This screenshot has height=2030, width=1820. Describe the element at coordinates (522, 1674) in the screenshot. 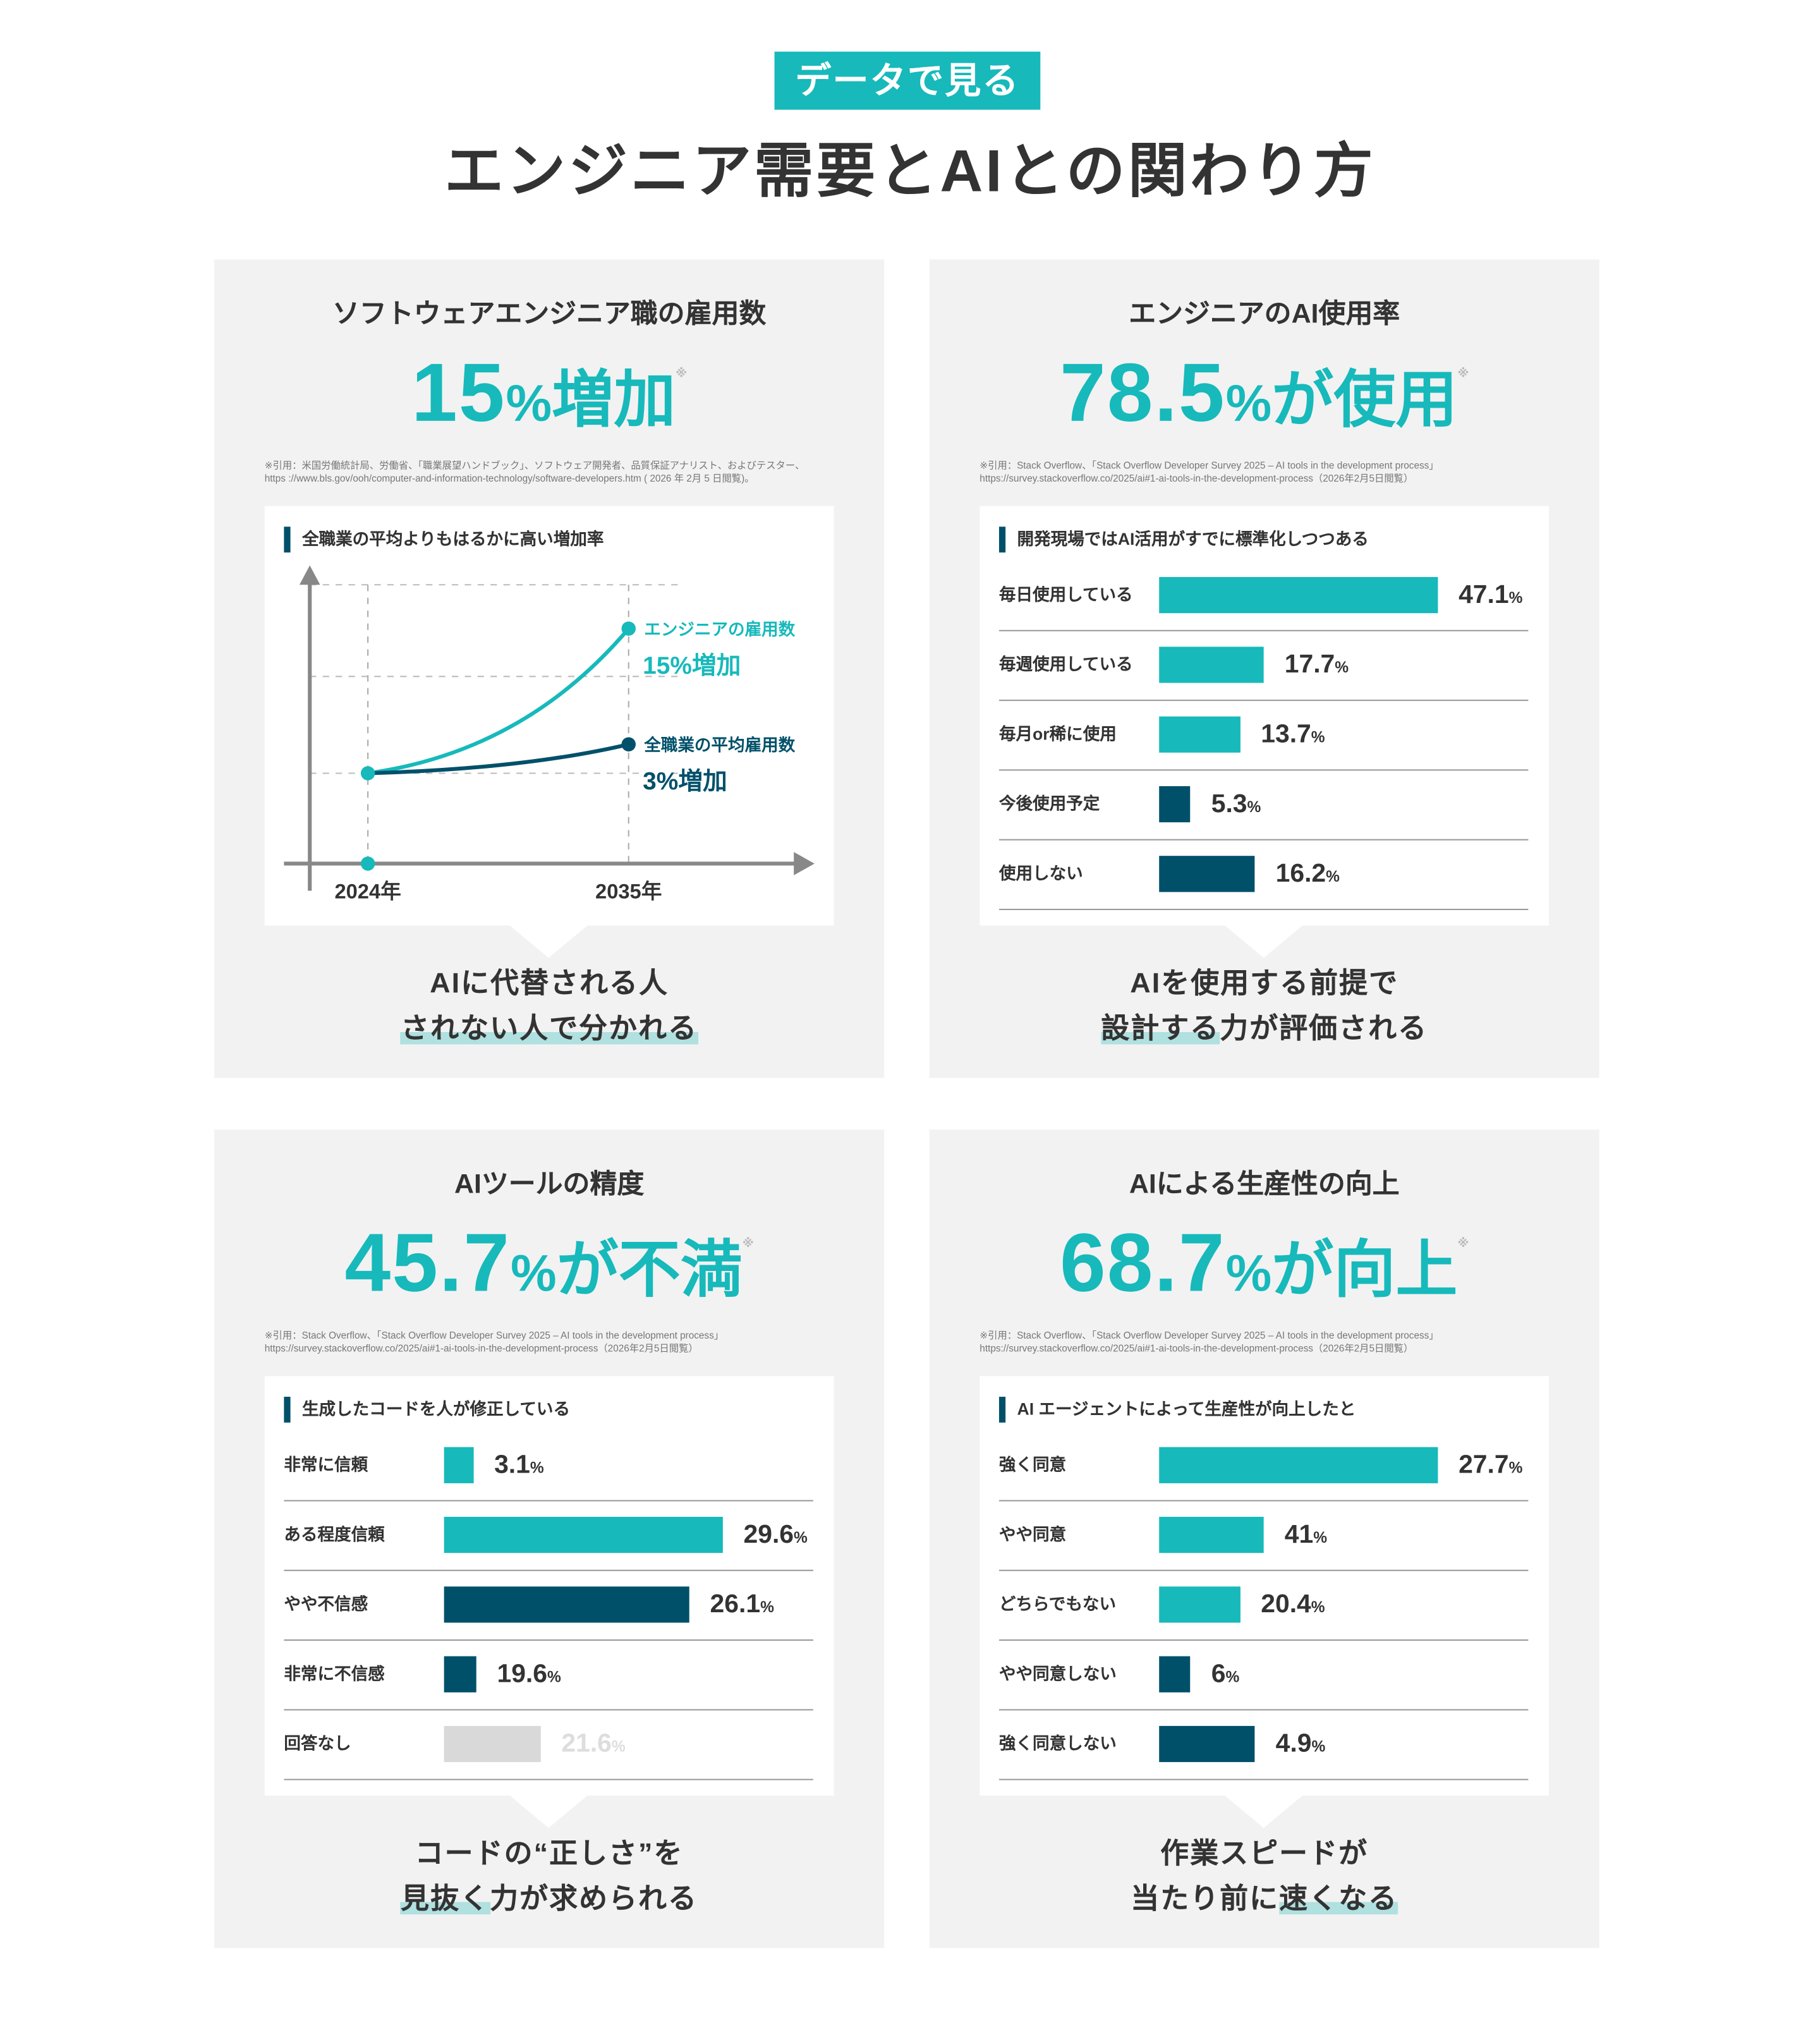

I see `bar-value-number: 19.6` at that location.